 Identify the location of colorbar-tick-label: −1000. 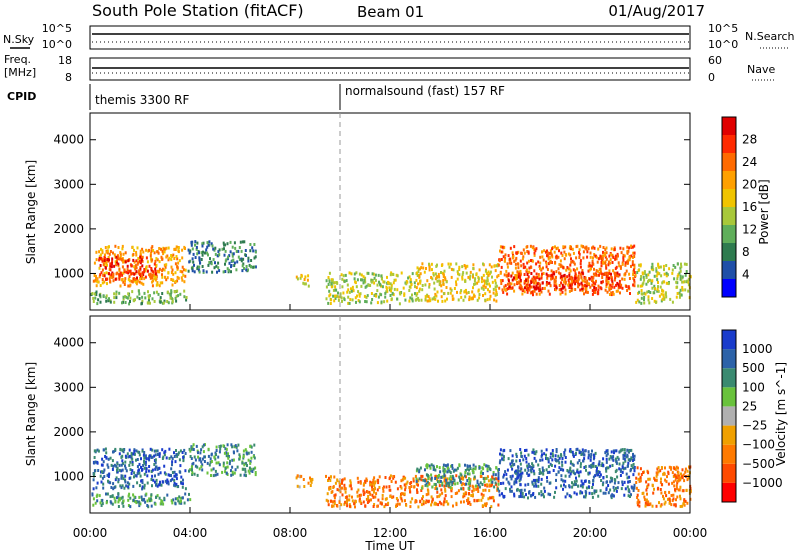
(762, 483).